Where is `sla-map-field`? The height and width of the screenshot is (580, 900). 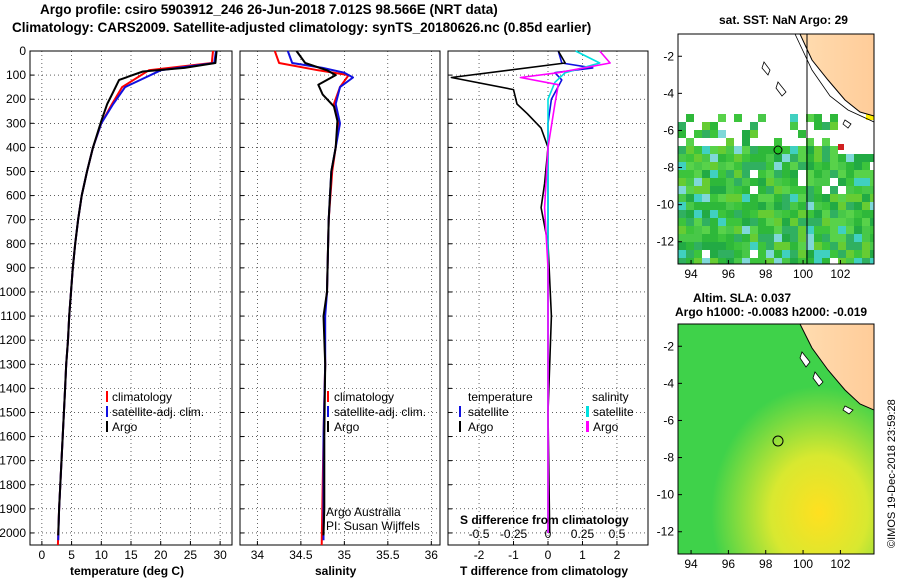 sla-map-field is located at coordinates (776, 439).